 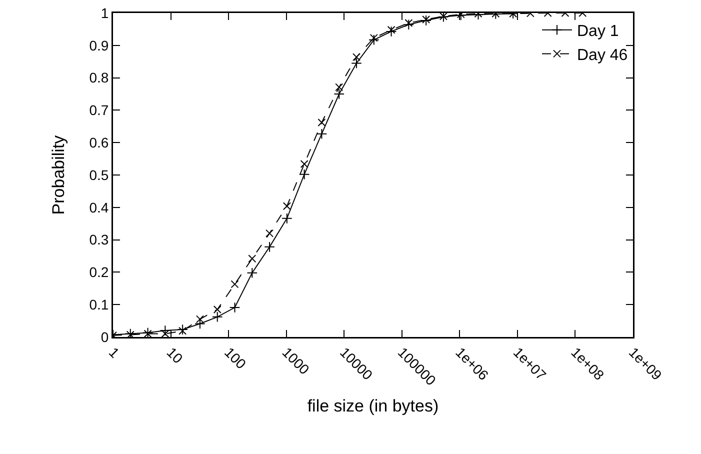 I want to click on y-axis-title: Probability, so click(x=58, y=174).